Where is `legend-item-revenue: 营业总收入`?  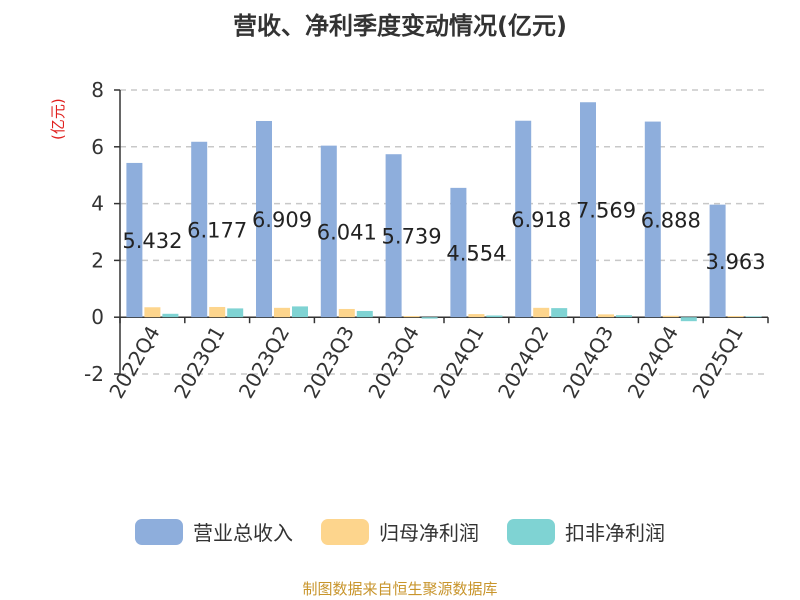 legend-item-revenue: 营业总收入 is located at coordinates (214, 531).